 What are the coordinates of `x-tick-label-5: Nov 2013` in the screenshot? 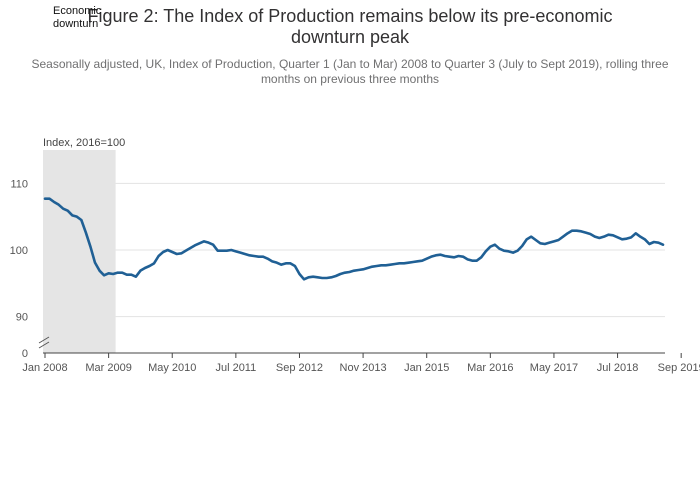 It's located at (363, 368).